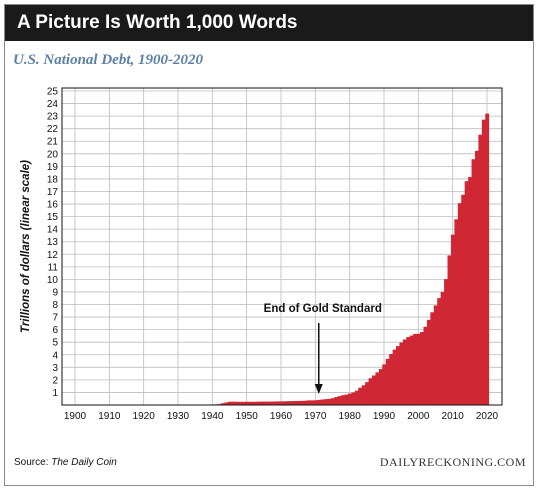  What do you see at coordinates (55, 343) in the screenshot?
I see `y-tick-label: 5` at bounding box center [55, 343].